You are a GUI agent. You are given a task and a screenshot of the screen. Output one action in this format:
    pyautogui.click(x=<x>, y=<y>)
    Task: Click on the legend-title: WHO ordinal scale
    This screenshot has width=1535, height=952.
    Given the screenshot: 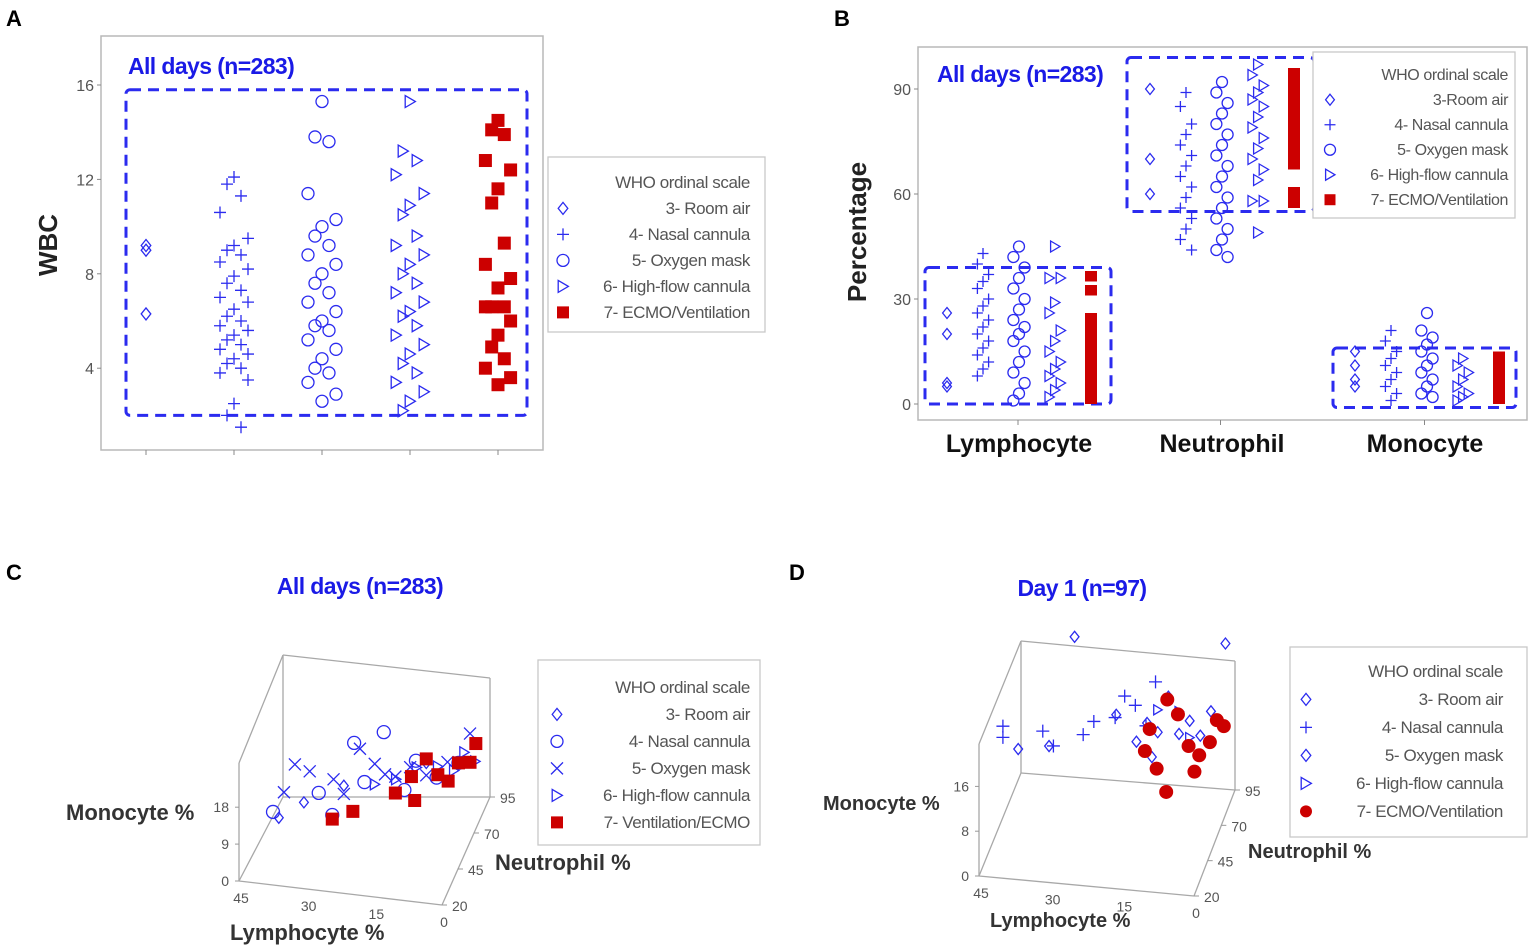 What is the action you would take?
    pyautogui.click(x=1444, y=75)
    